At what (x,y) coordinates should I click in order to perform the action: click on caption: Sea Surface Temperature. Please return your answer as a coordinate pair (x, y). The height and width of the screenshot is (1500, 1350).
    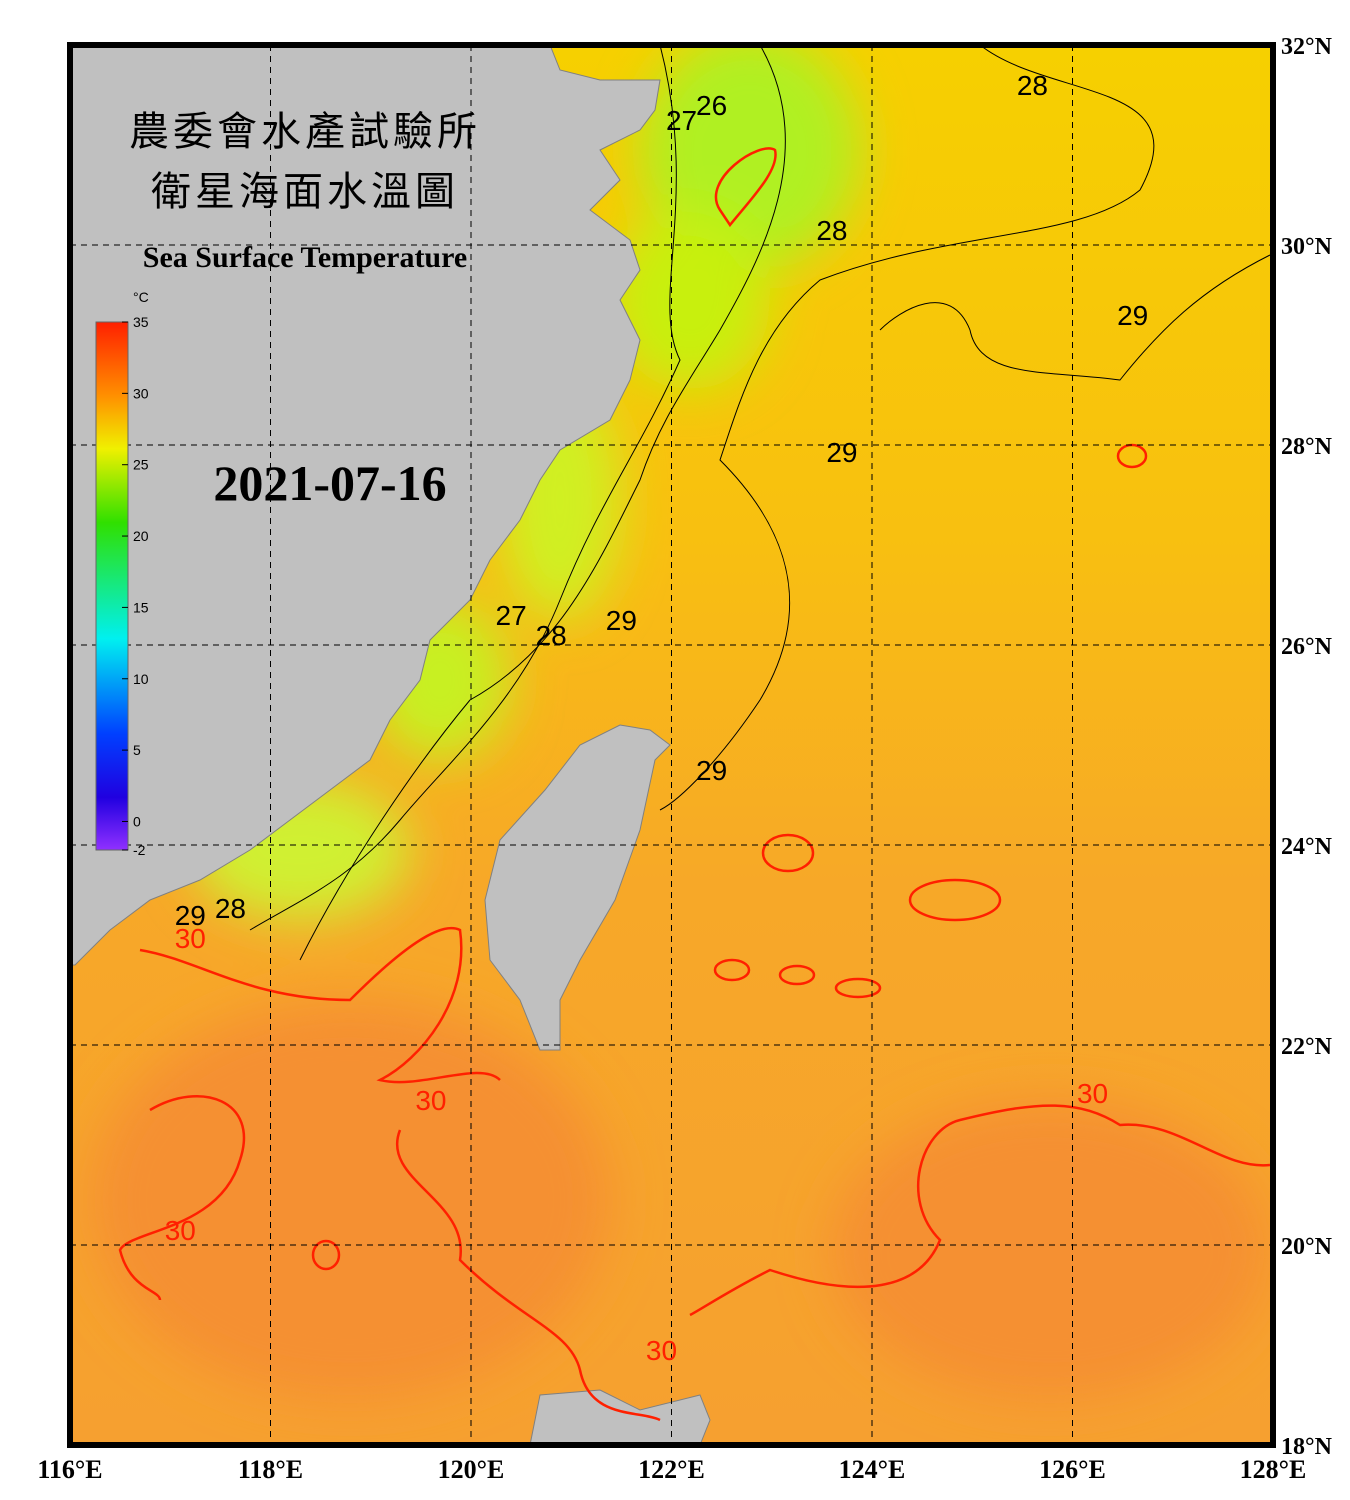
    Looking at the image, I should click on (305, 257).